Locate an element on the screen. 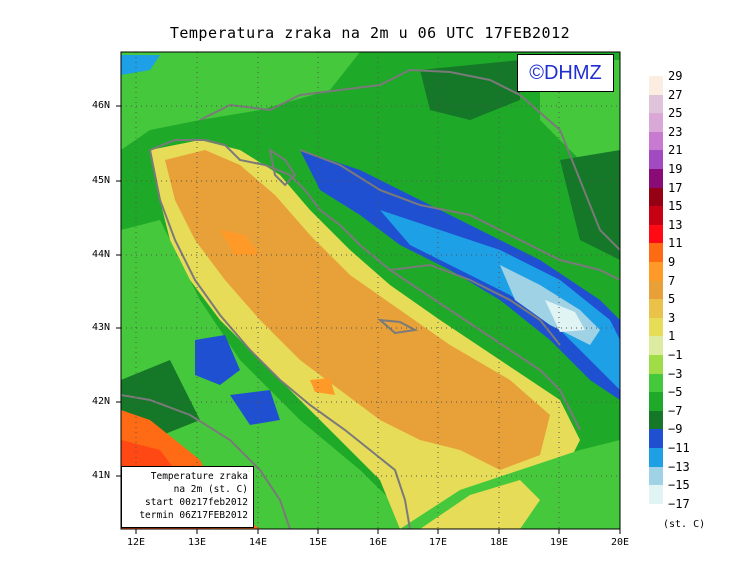 The image size is (740, 582). info-line-1: Temperature zraka is located at coordinates (199, 476).